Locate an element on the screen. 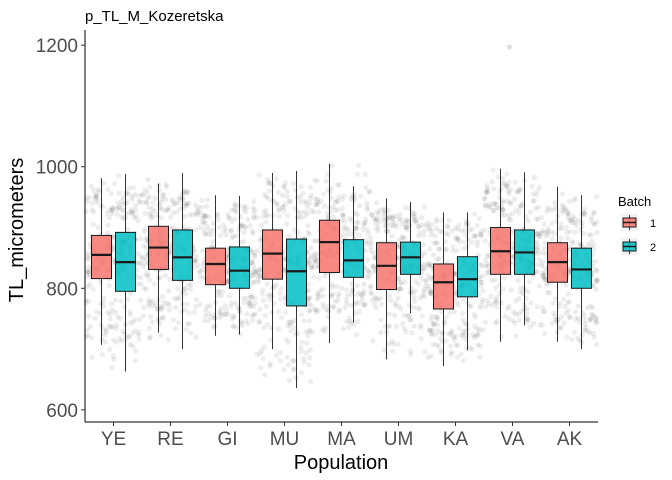 The height and width of the screenshot is (480, 672). outlier-point is located at coordinates (509, 47).